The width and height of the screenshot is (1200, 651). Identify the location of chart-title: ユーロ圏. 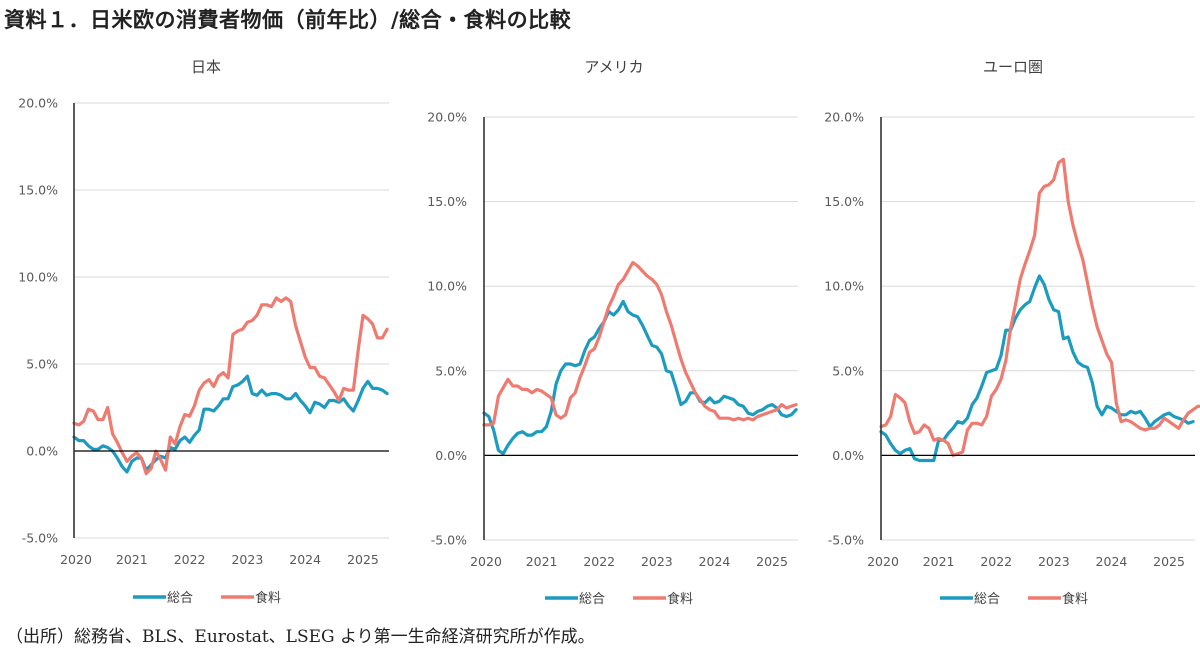
(1013, 67).